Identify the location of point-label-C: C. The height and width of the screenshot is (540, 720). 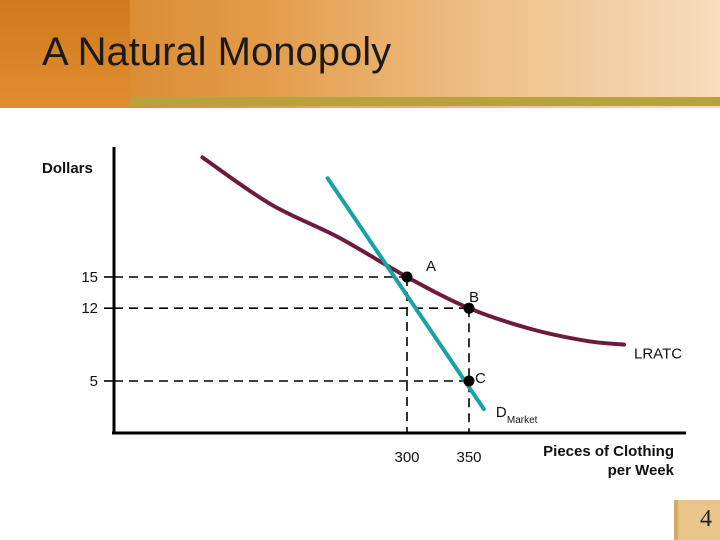
(480, 378).